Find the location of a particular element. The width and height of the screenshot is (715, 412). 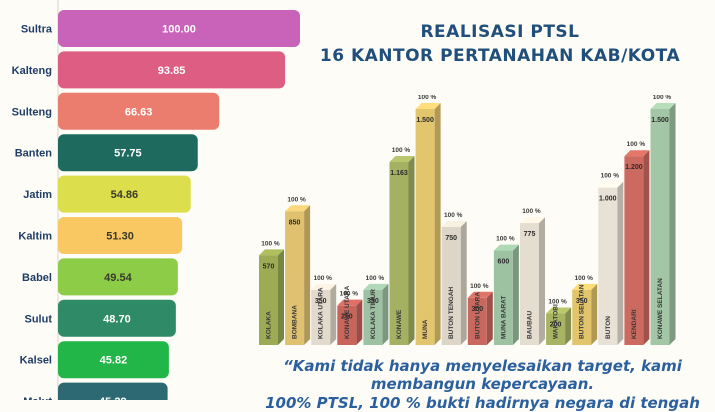

category-label: BUTON is located at coordinates (608, 327).